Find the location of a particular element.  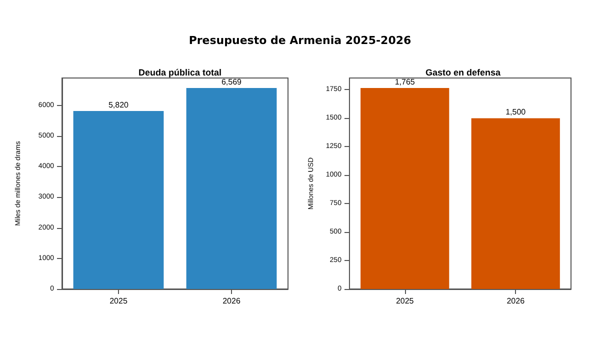

data-label: 6,569 is located at coordinates (231, 82).